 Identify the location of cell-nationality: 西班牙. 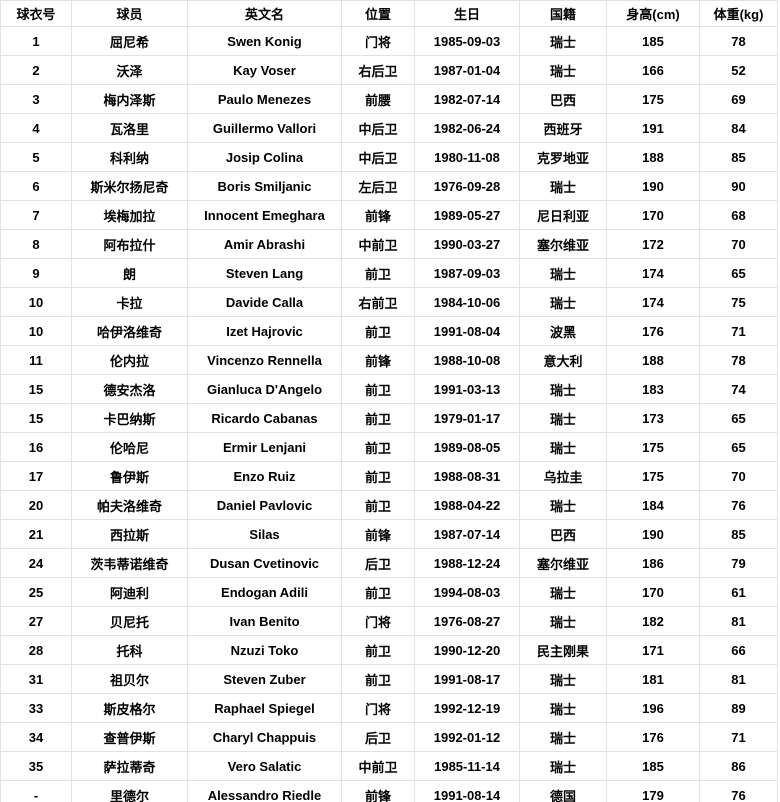
(563, 128).